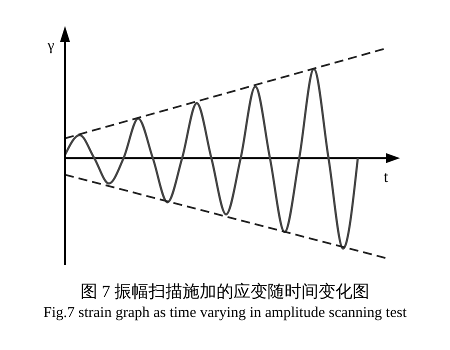  What do you see at coordinates (50, 46) in the screenshot?
I see `y-axis-title: γ` at bounding box center [50, 46].